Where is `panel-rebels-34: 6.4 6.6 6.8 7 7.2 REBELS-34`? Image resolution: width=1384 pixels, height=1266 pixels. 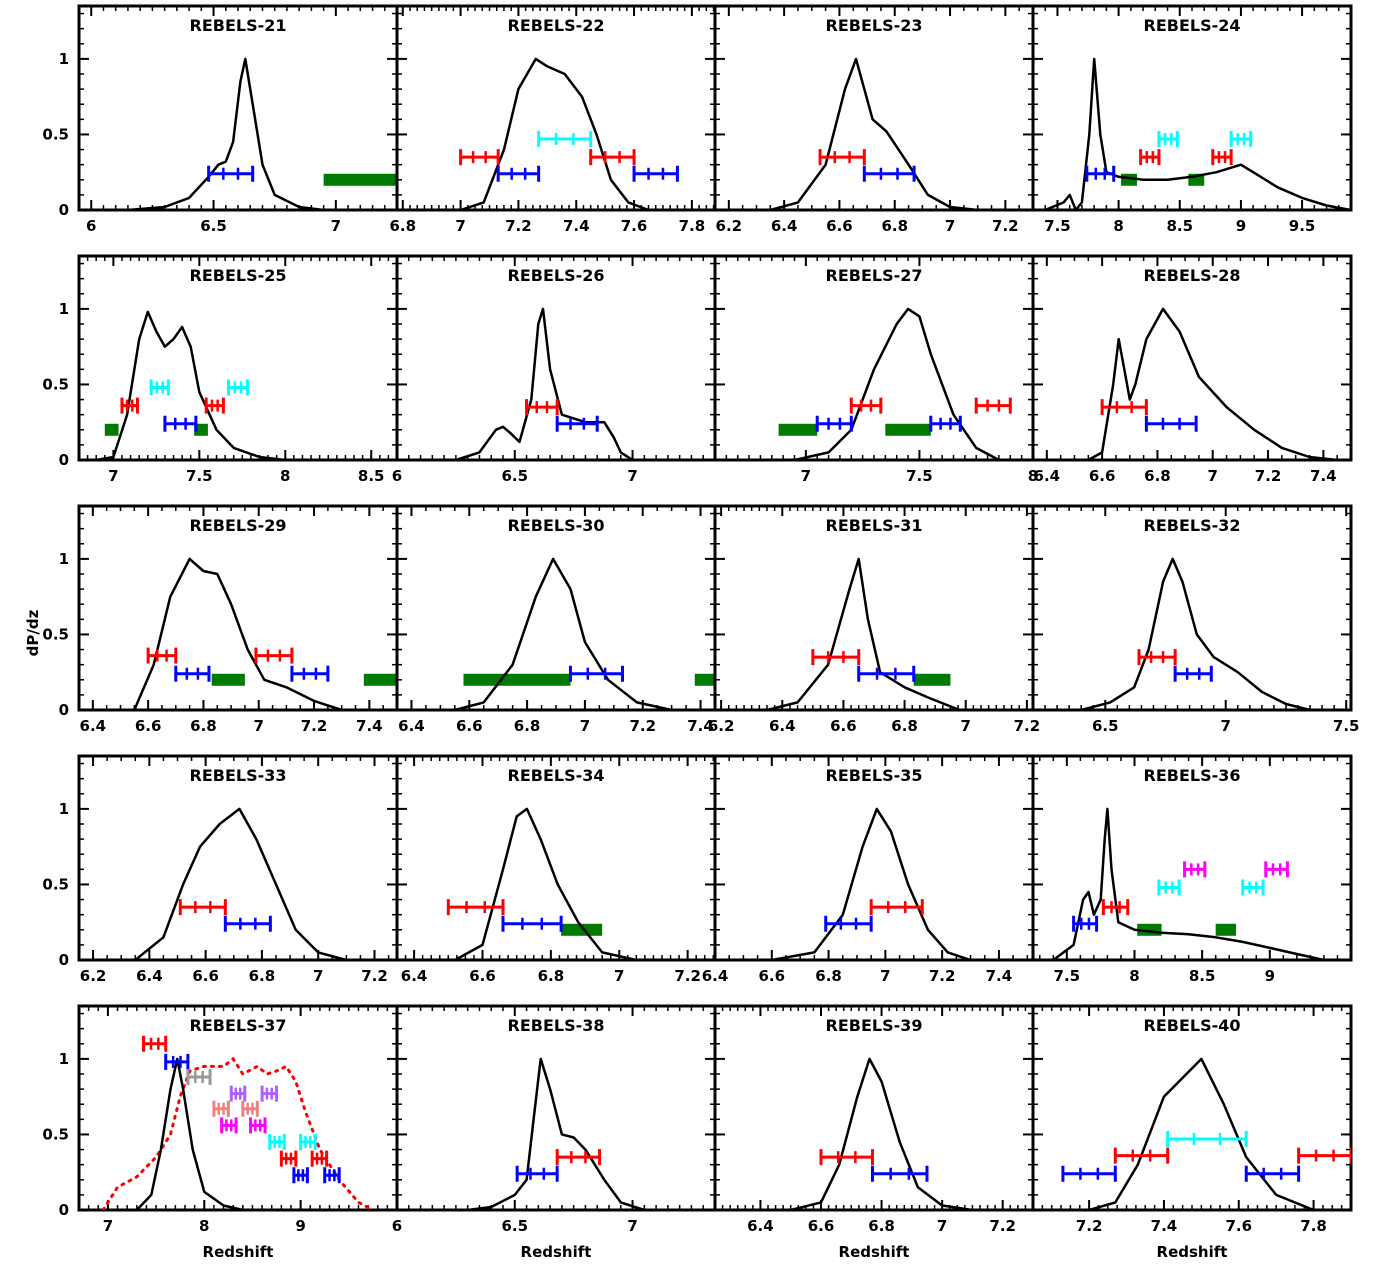 panel-rebels-34: 6.4 6.6 6.8 7 7.2 REBELS-34 is located at coordinates (556, 869).